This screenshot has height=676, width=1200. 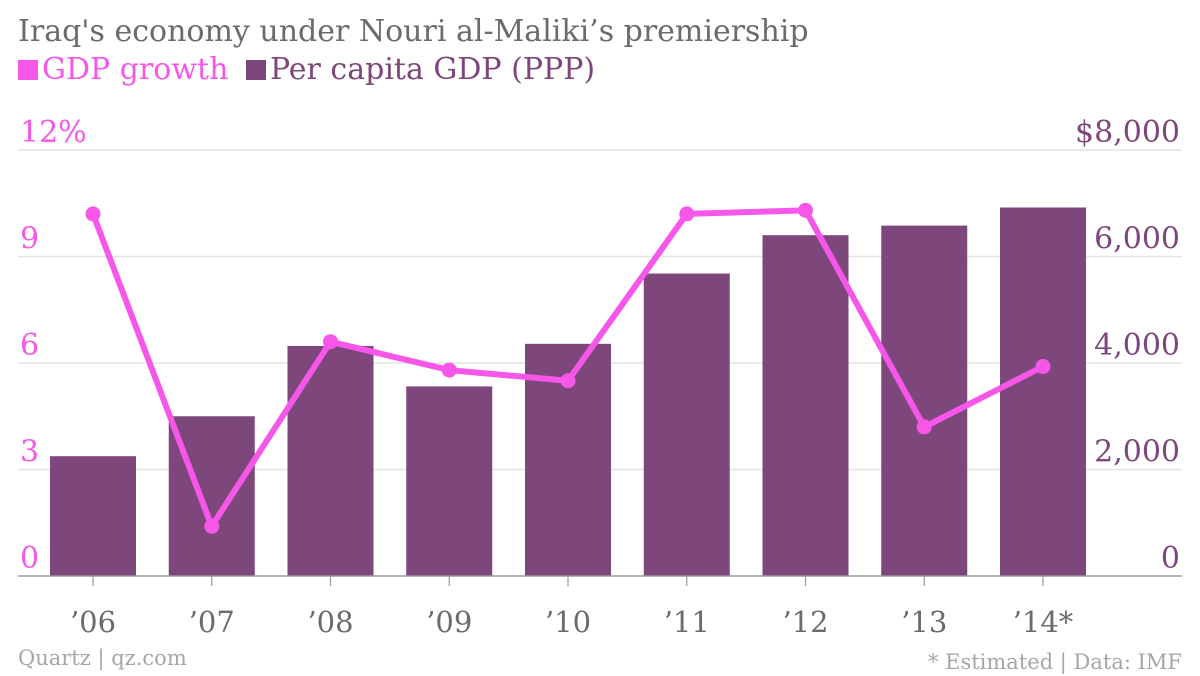 I want to click on x-tick-label: ’06, so click(x=93, y=622).